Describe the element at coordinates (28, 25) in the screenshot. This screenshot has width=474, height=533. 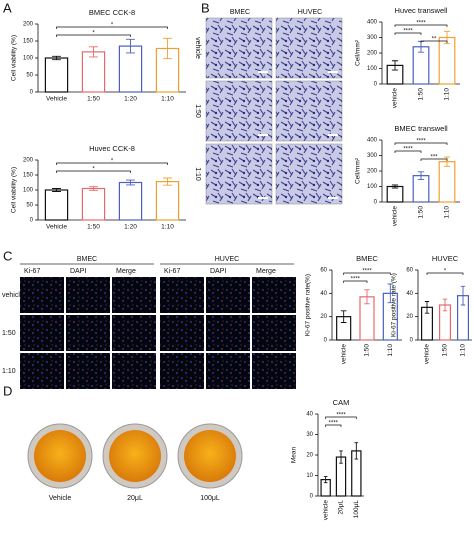
I see `y-tick-label: 200` at that location.